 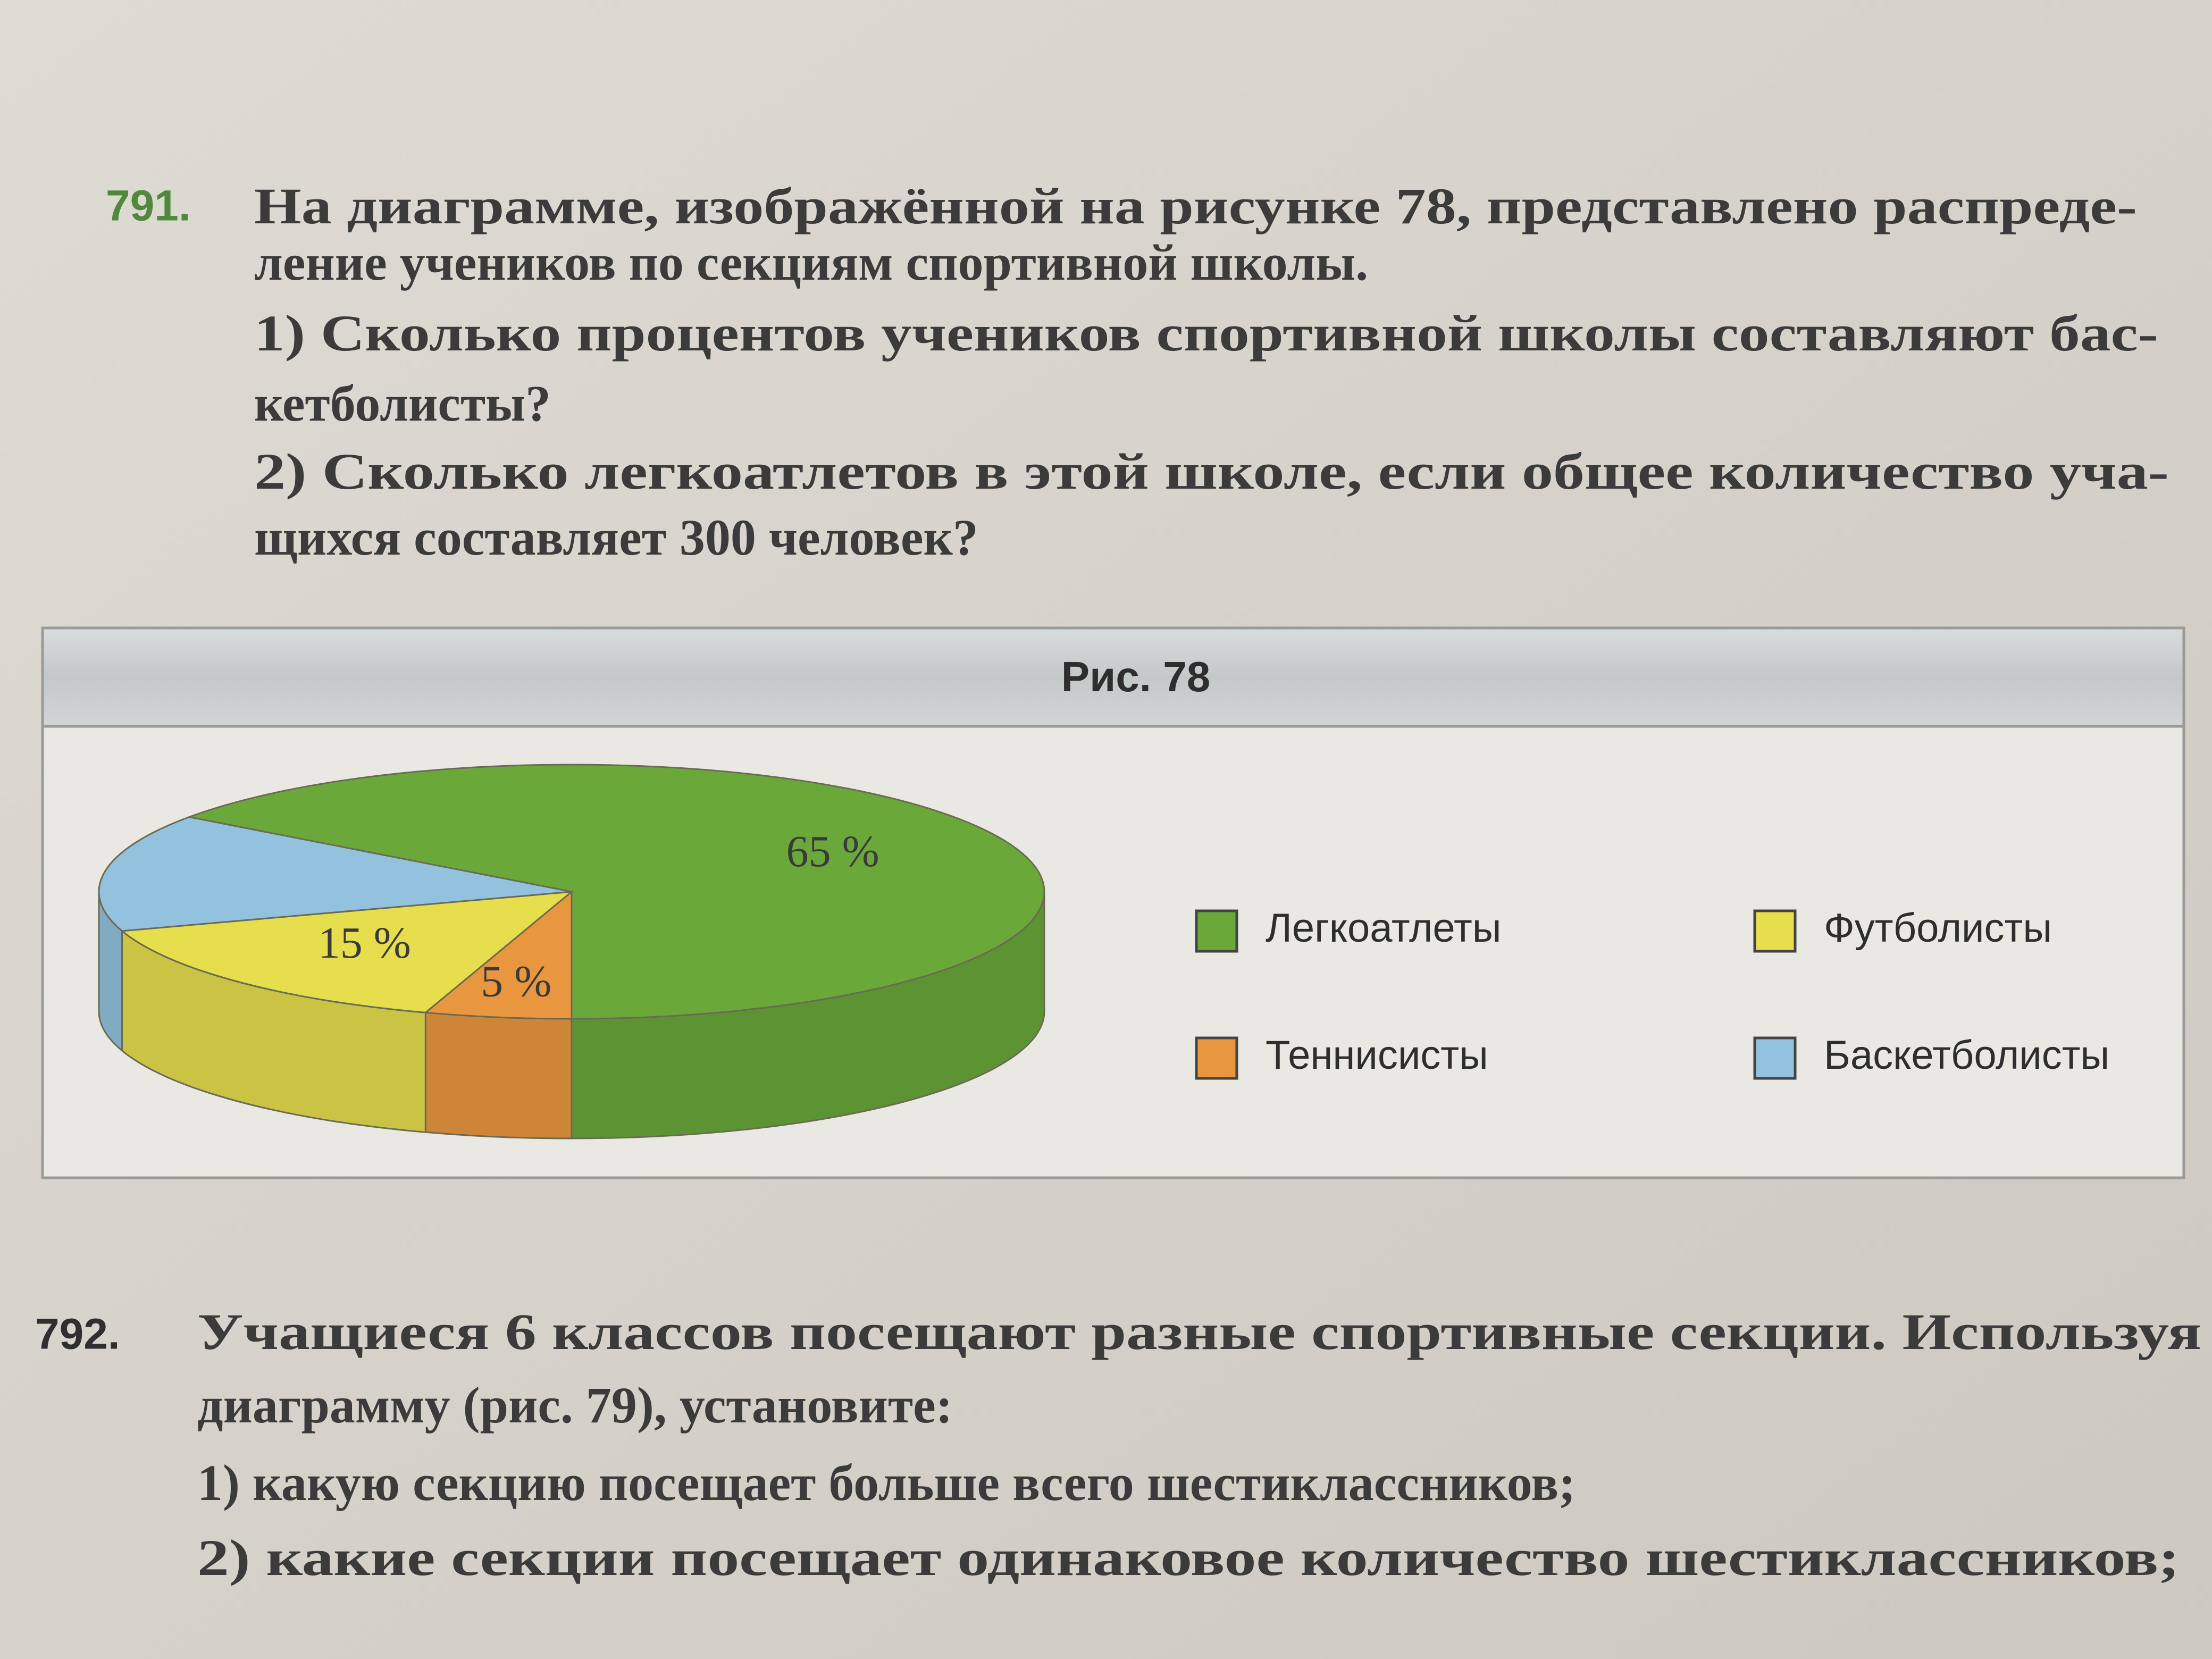 I want to click on slice-label: 5 %, so click(x=516, y=981).